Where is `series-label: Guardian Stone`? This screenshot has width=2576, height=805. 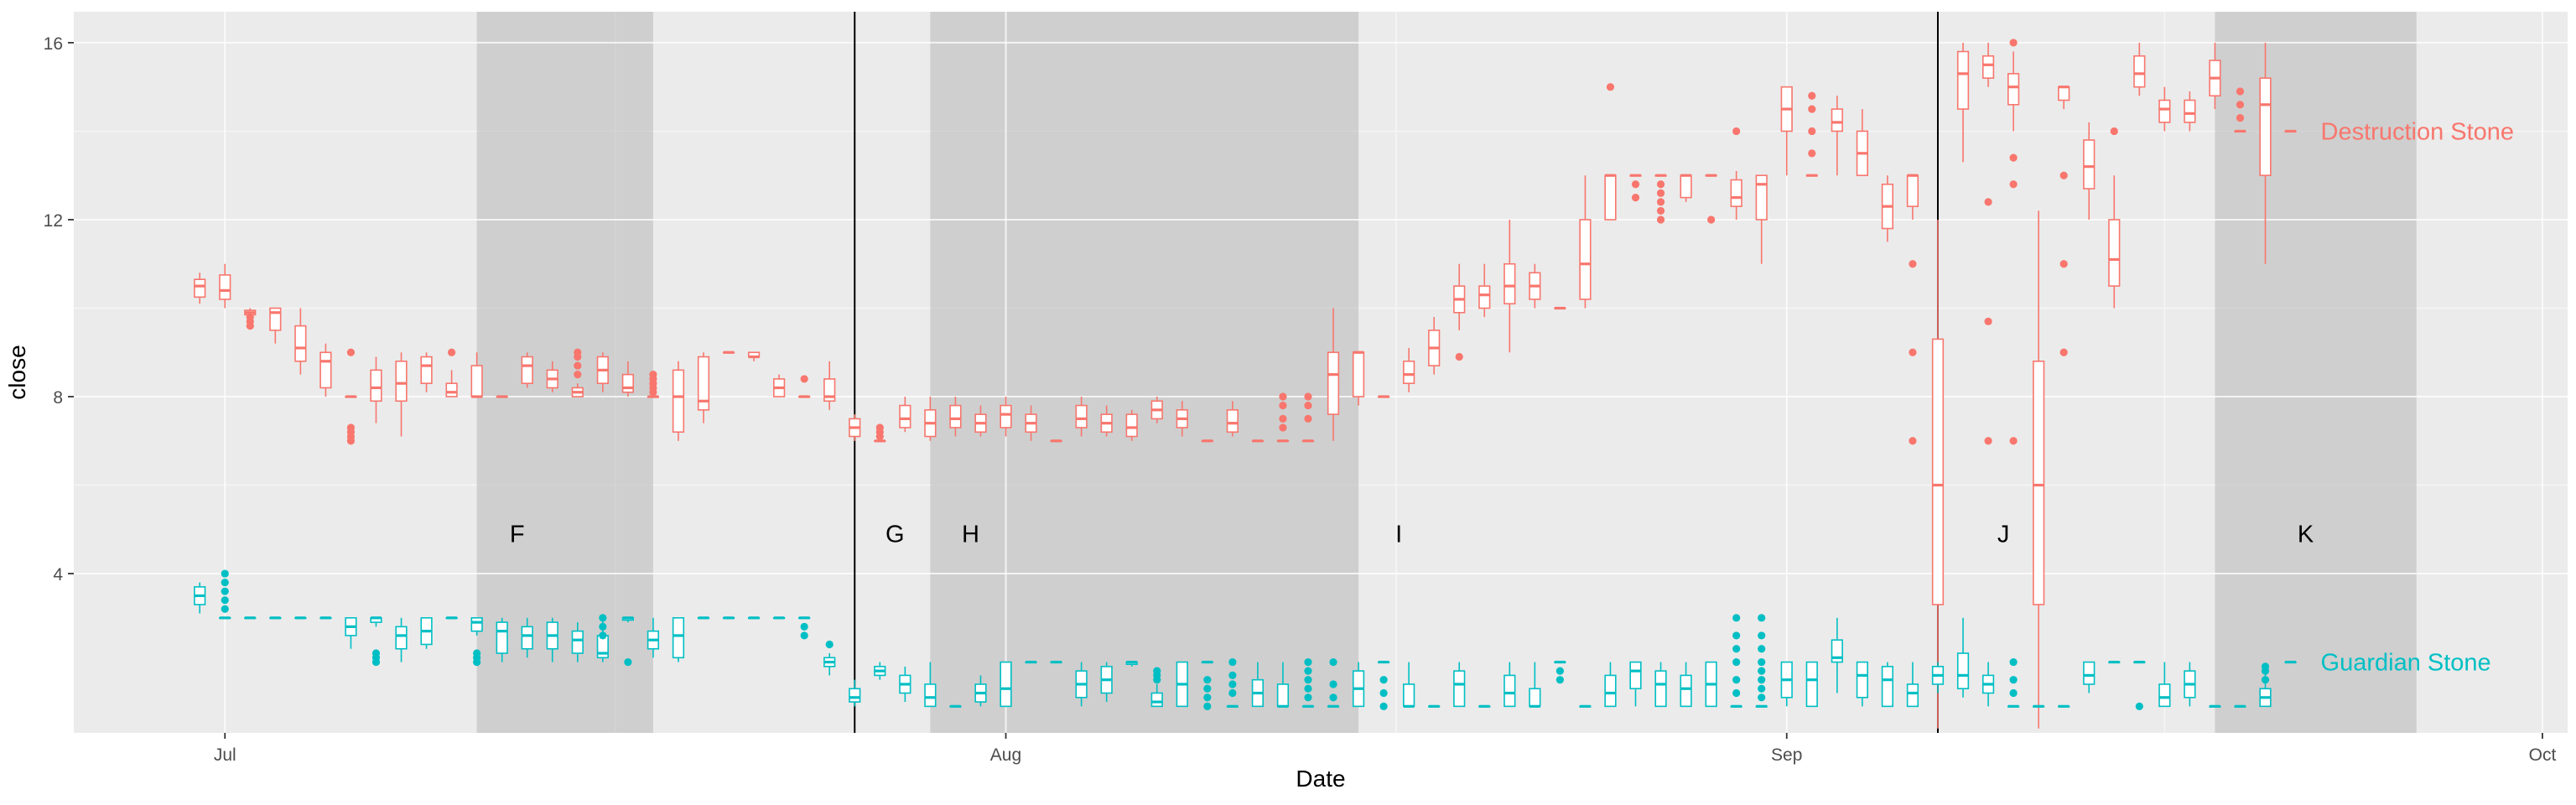 series-label: Guardian Stone is located at coordinates (2406, 663).